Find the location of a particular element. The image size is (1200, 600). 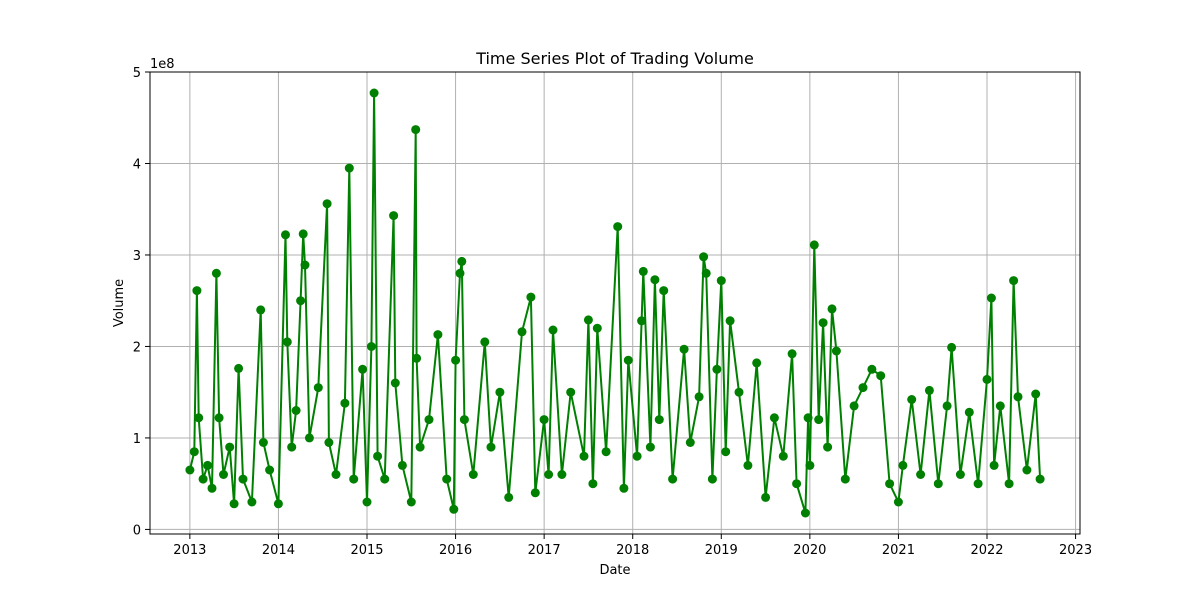

x-tick-label: 2016 is located at coordinates (455, 550).